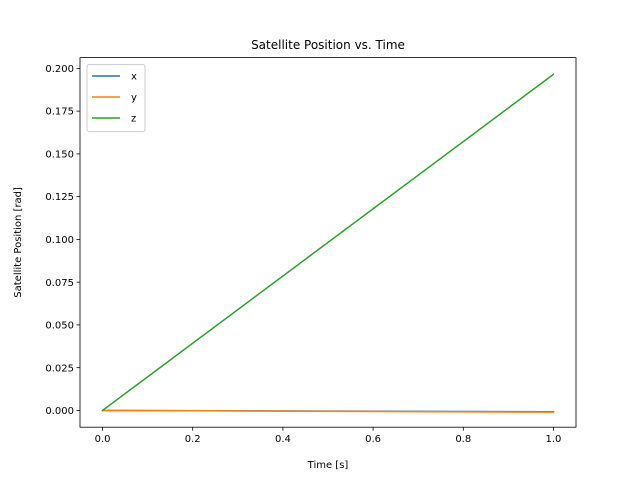  I want to click on legend-label-y: y, so click(134, 98).